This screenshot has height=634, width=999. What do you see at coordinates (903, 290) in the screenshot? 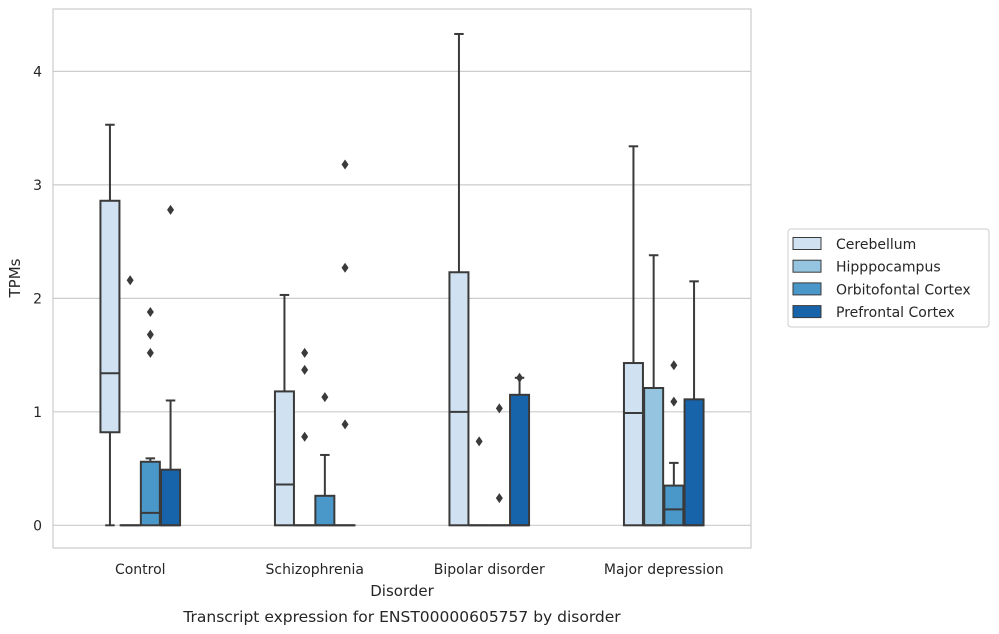
I see `legend-label: Orbitofontal Cortex` at bounding box center [903, 290].